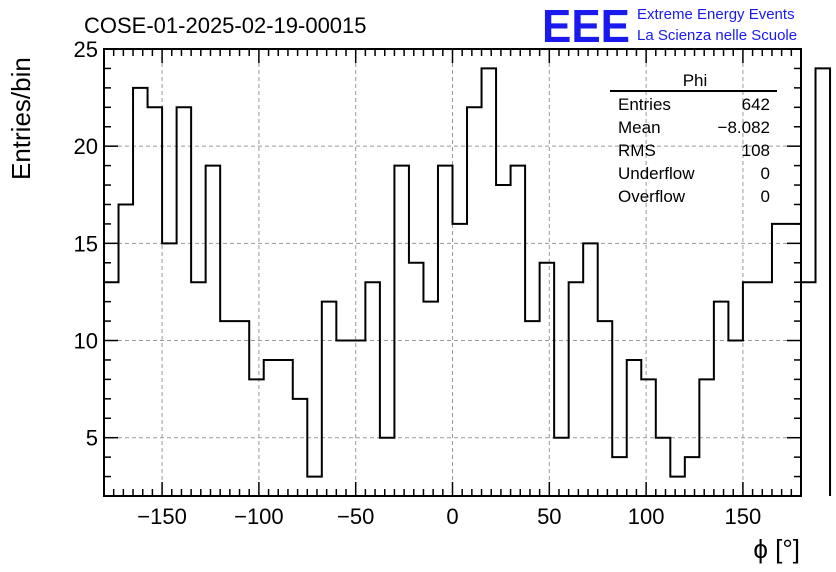  Describe the element at coordinates (162, 516) in the screenshot. I see `x-tick-label: −150` at that location.